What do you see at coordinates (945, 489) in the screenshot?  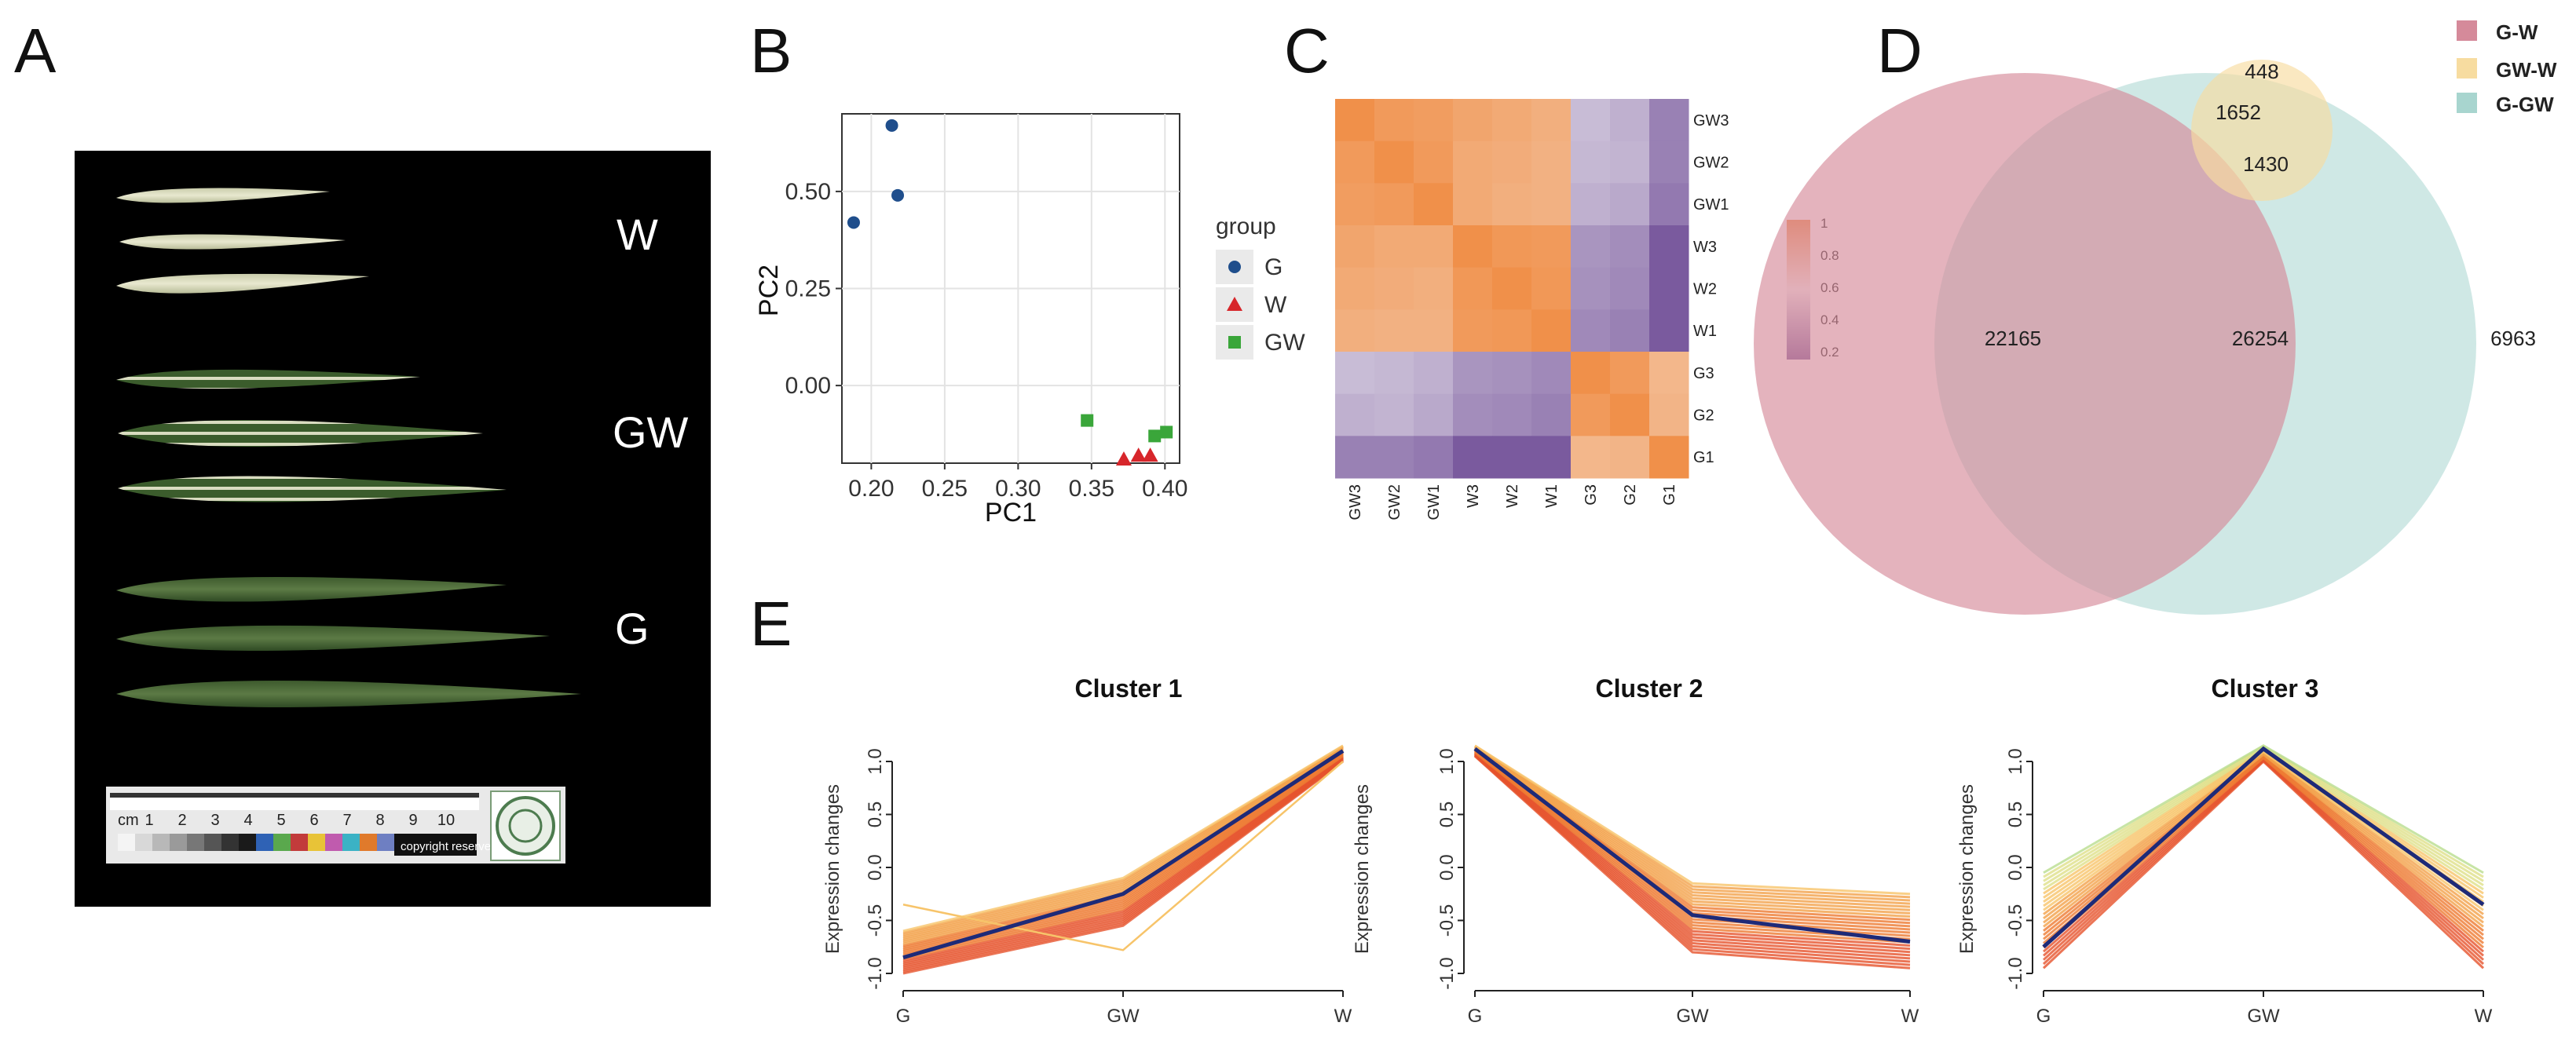 I see `pca-xtick-label: 0.25` at bounding box center [945, 489].